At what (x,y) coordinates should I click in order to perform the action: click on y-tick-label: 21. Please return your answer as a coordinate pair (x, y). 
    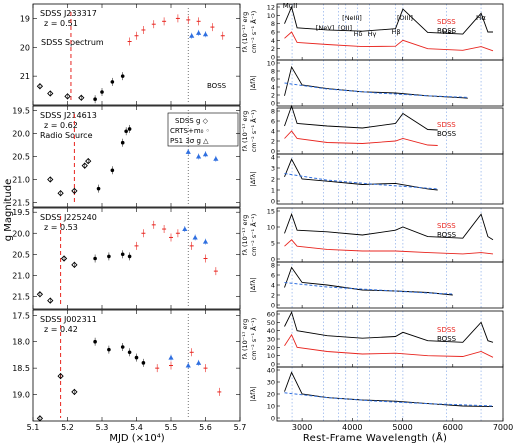
    Looking at the image, I should click on (25, 76).